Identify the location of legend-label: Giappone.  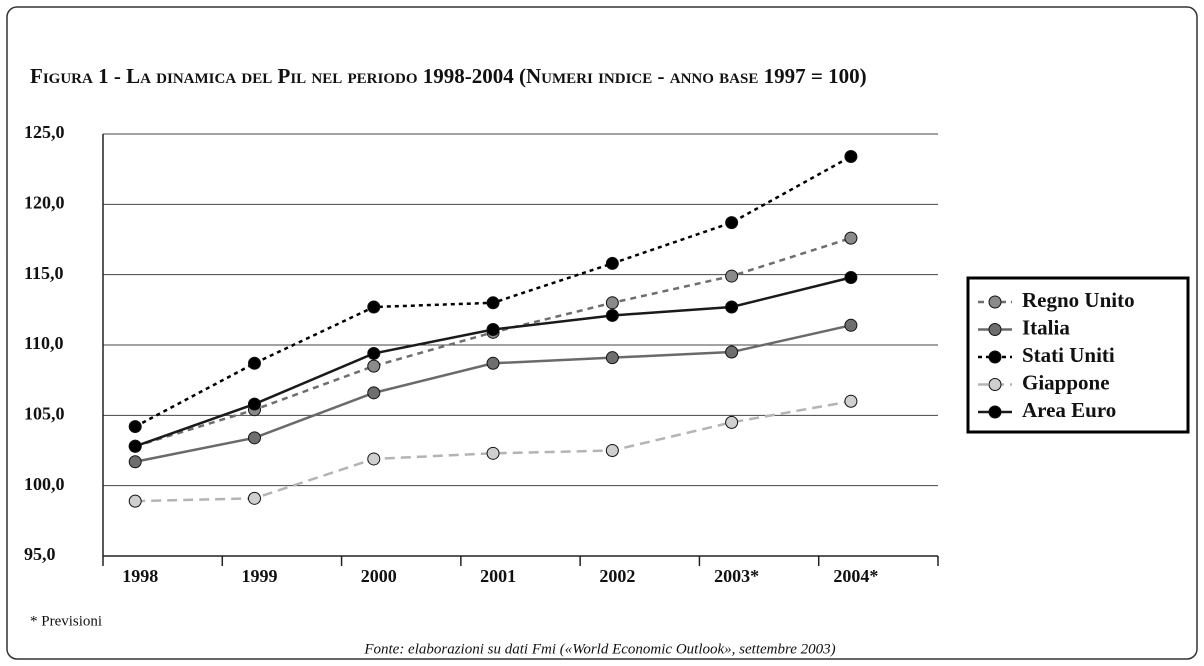
(1066, 382).